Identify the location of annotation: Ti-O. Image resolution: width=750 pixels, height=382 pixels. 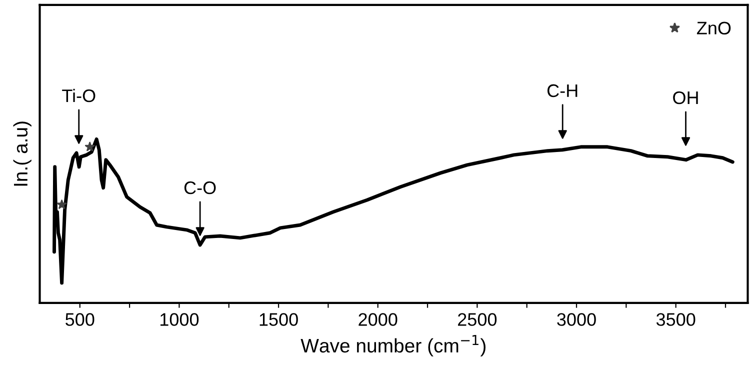
(79, 95).